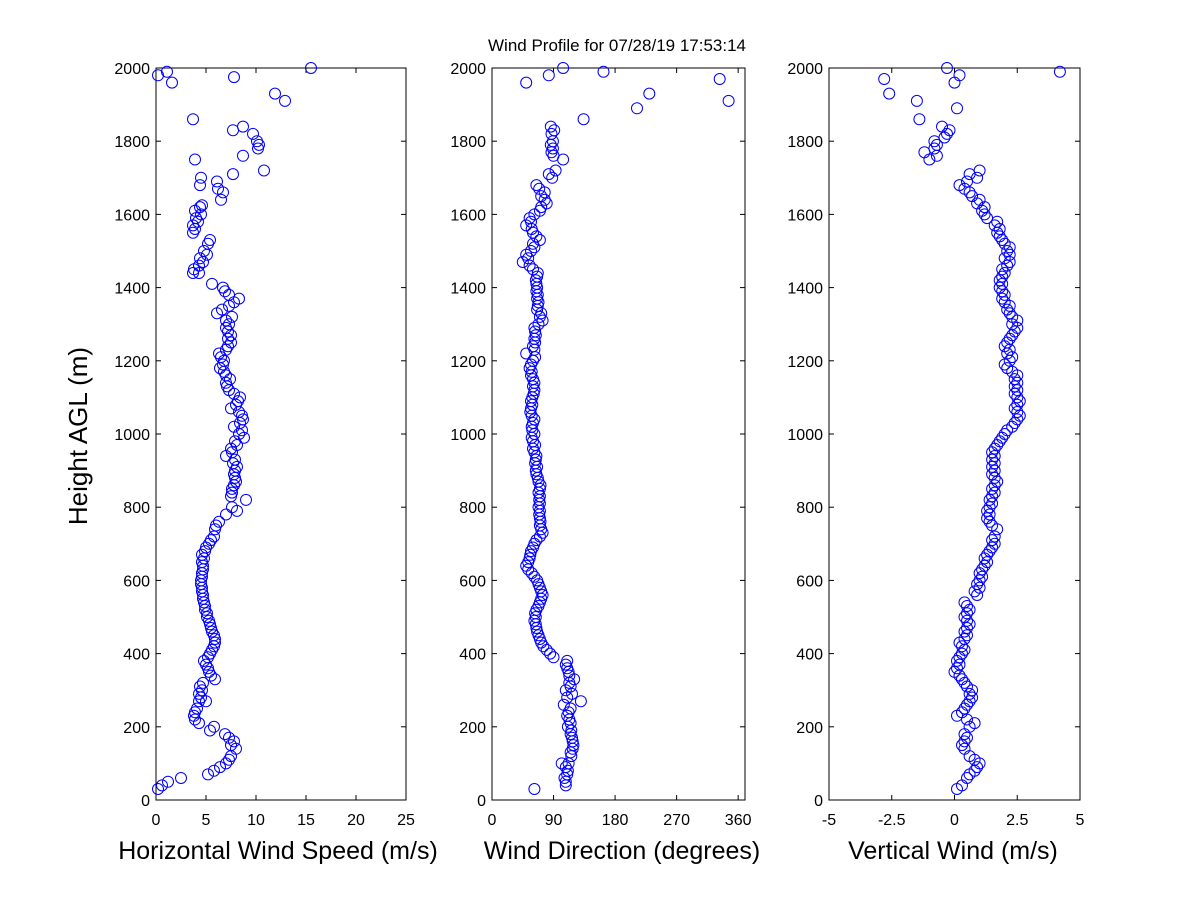  What do you see at coordinates (256, 820) in the screenshot?
I see `x-tick-label-speed: 10` at bounding box center [256, 820].